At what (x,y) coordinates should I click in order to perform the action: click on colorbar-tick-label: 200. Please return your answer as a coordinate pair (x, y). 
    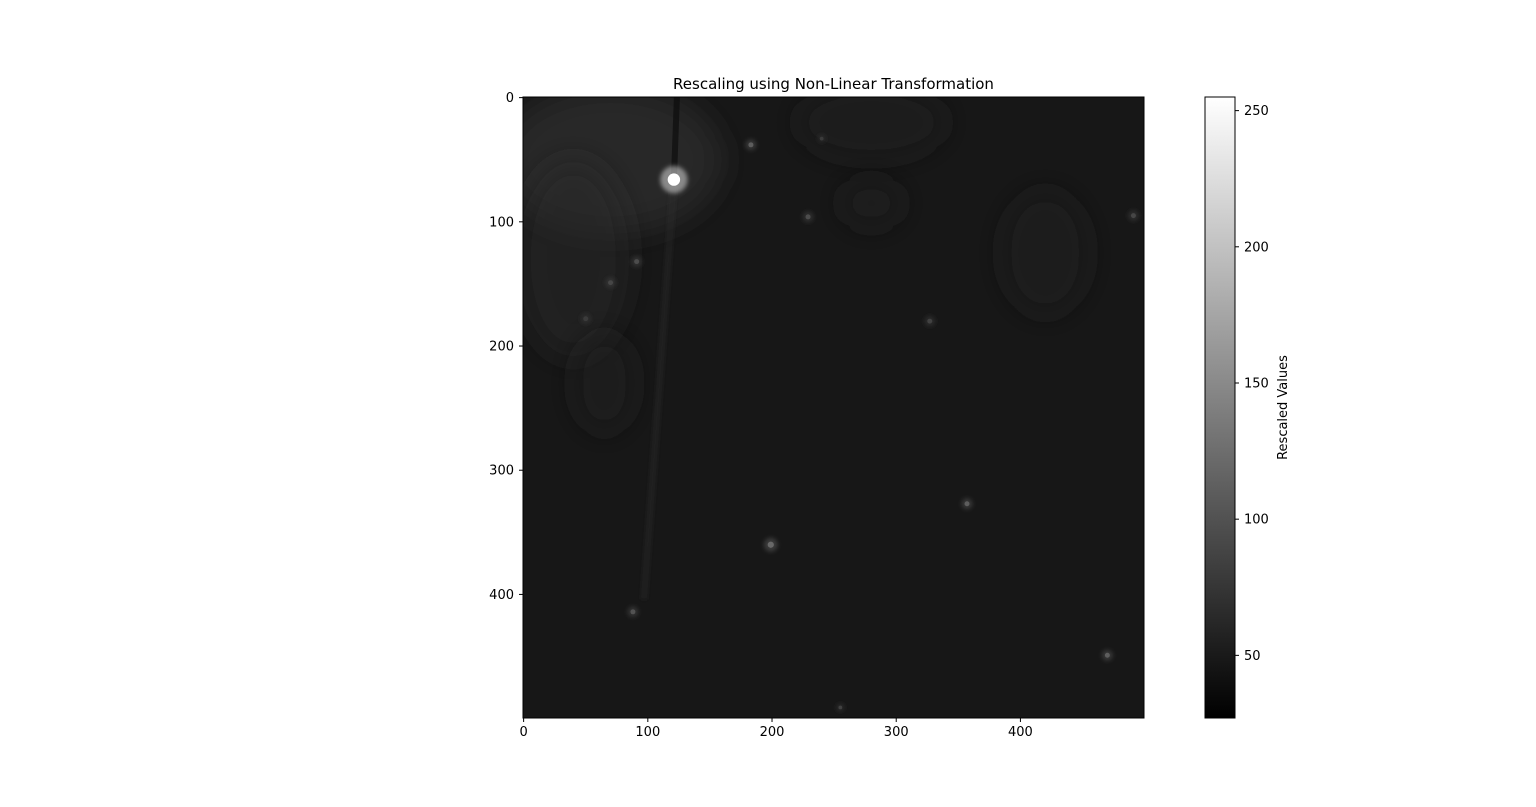
    Looking at the image, I should click on (1256, 247).